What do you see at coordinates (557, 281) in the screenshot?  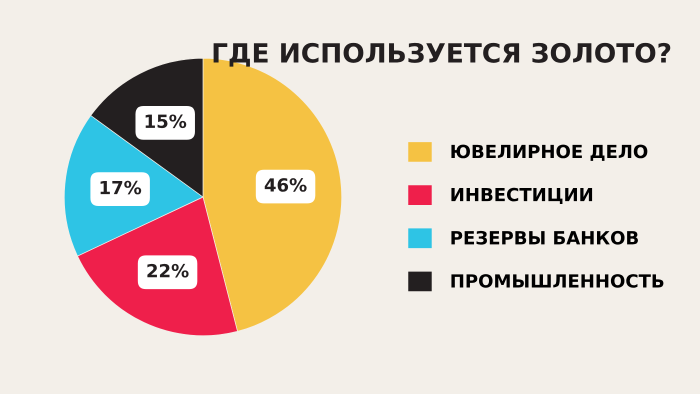 I see `legend-label: ПРОМЫШЛЕННОСТЬ` at bounding box center [557, 281].